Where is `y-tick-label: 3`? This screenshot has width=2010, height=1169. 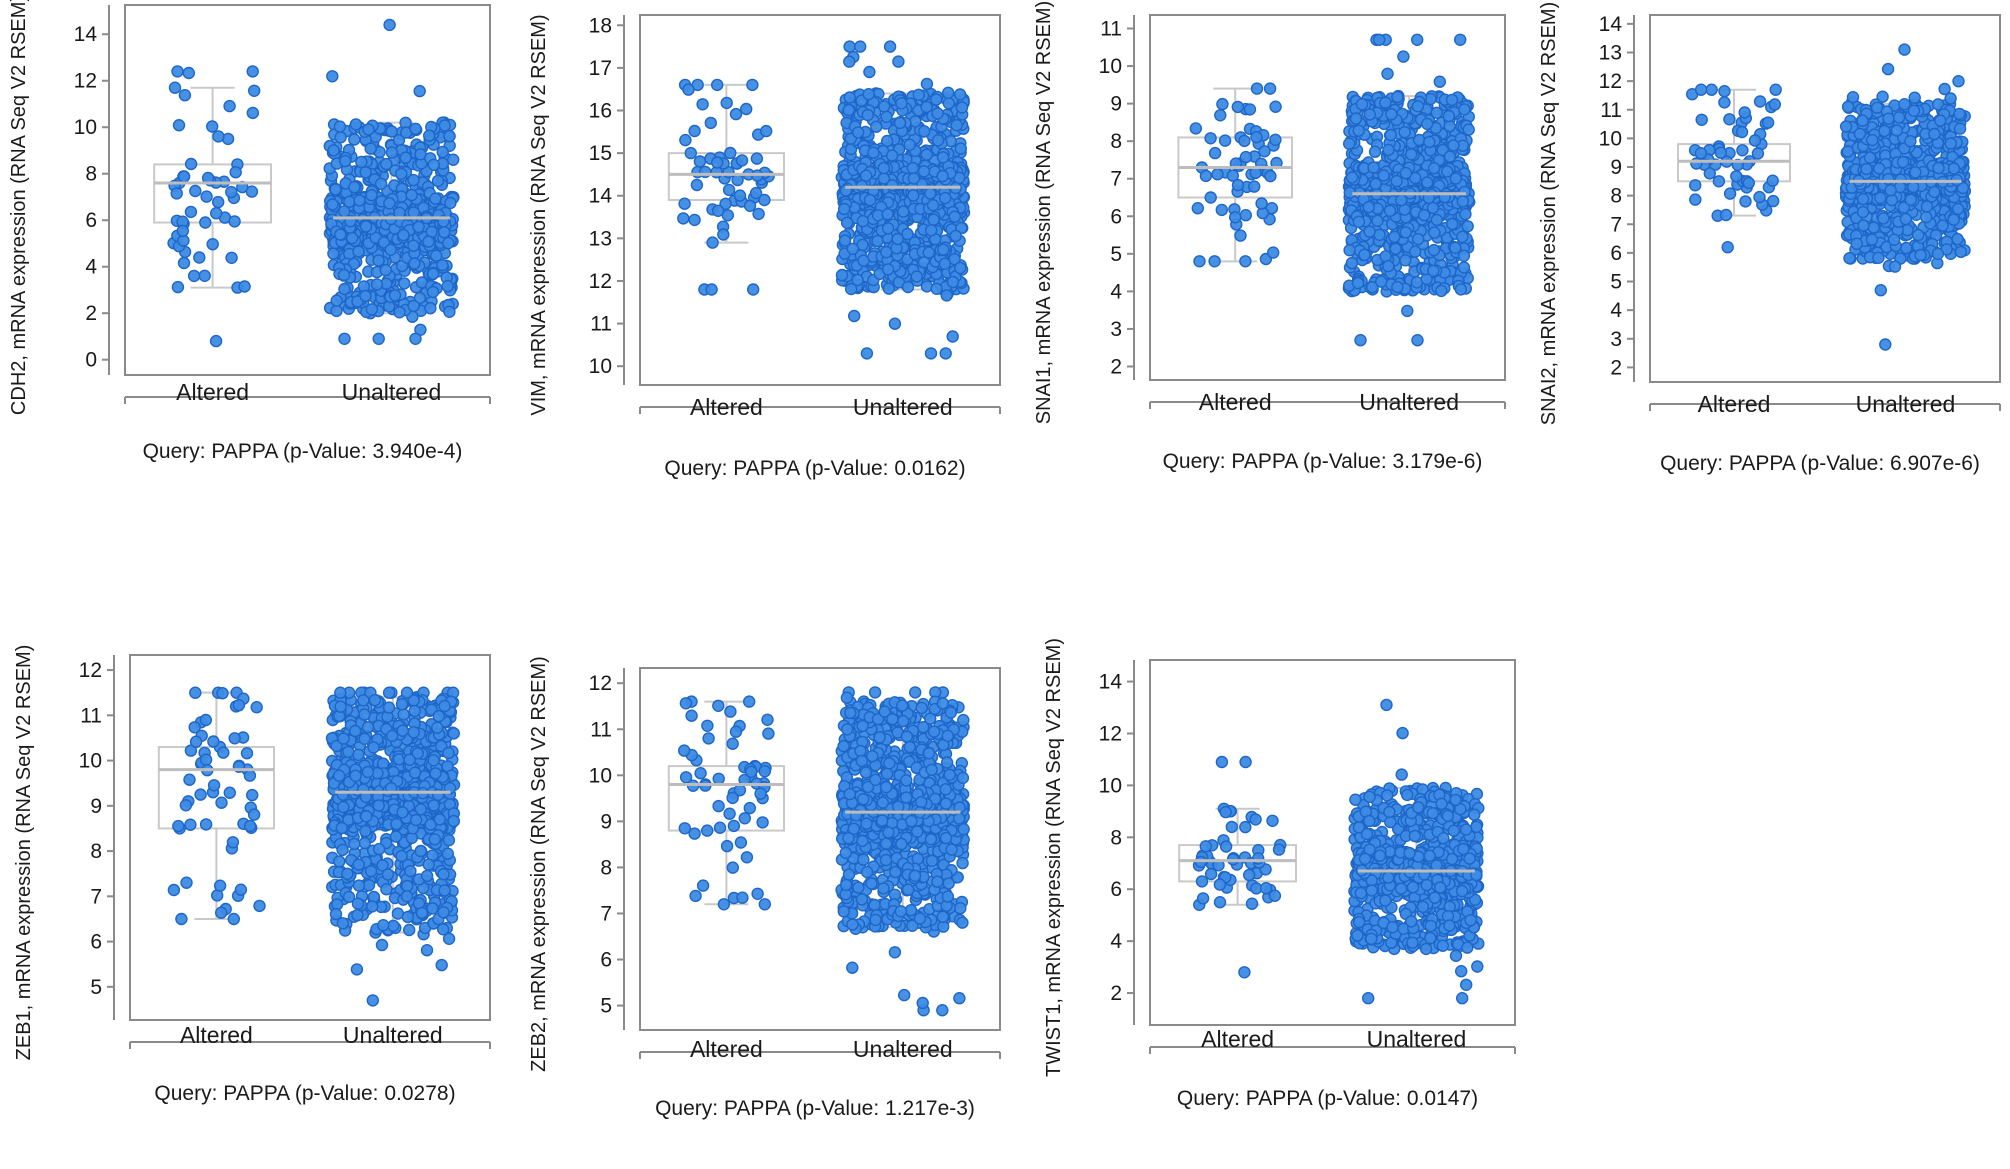 y-tick-label: 3 is located at coordinates (1616, 339).